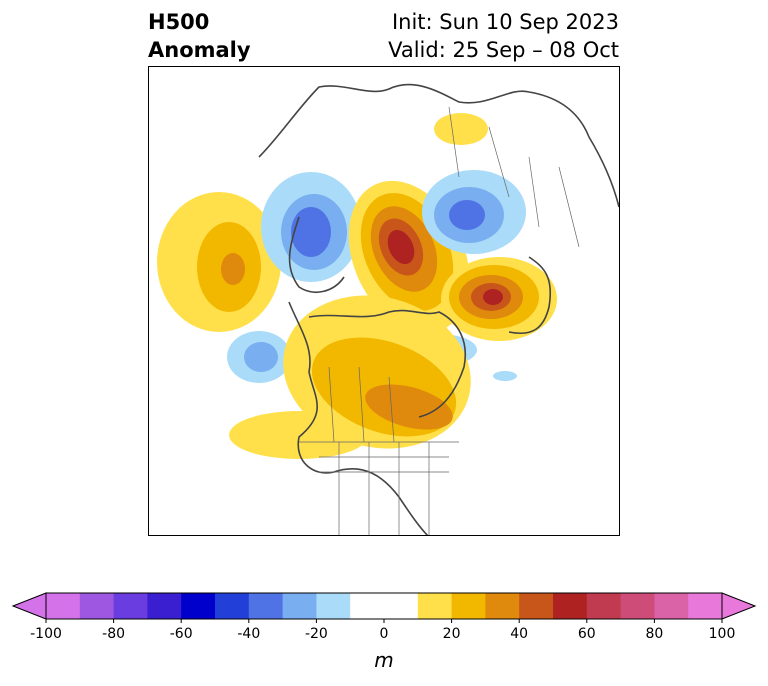  Describe the element at coordinates (438, 145) in the screenshot. I see `asia-coast` at that location.